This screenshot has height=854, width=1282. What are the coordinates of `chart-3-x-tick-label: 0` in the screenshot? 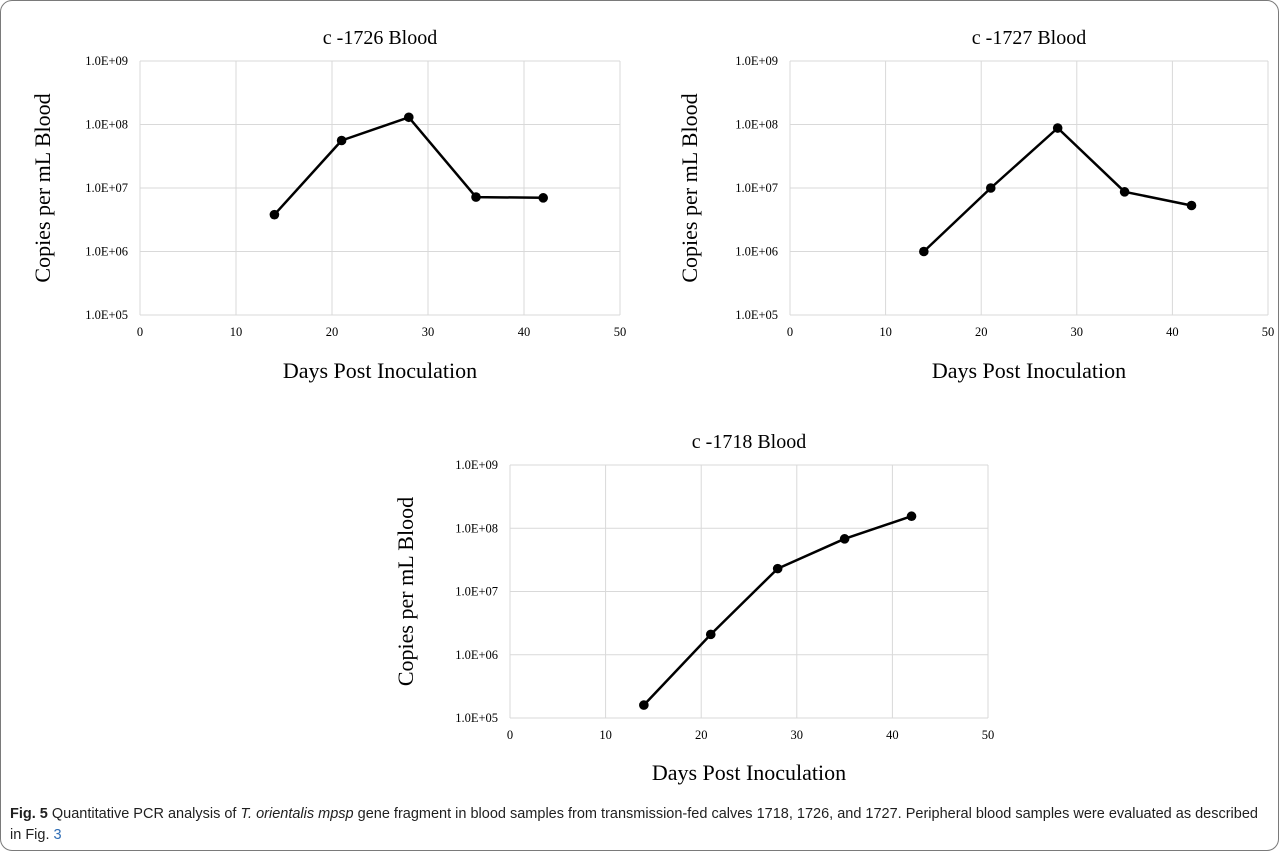 It's located at (510, 735).